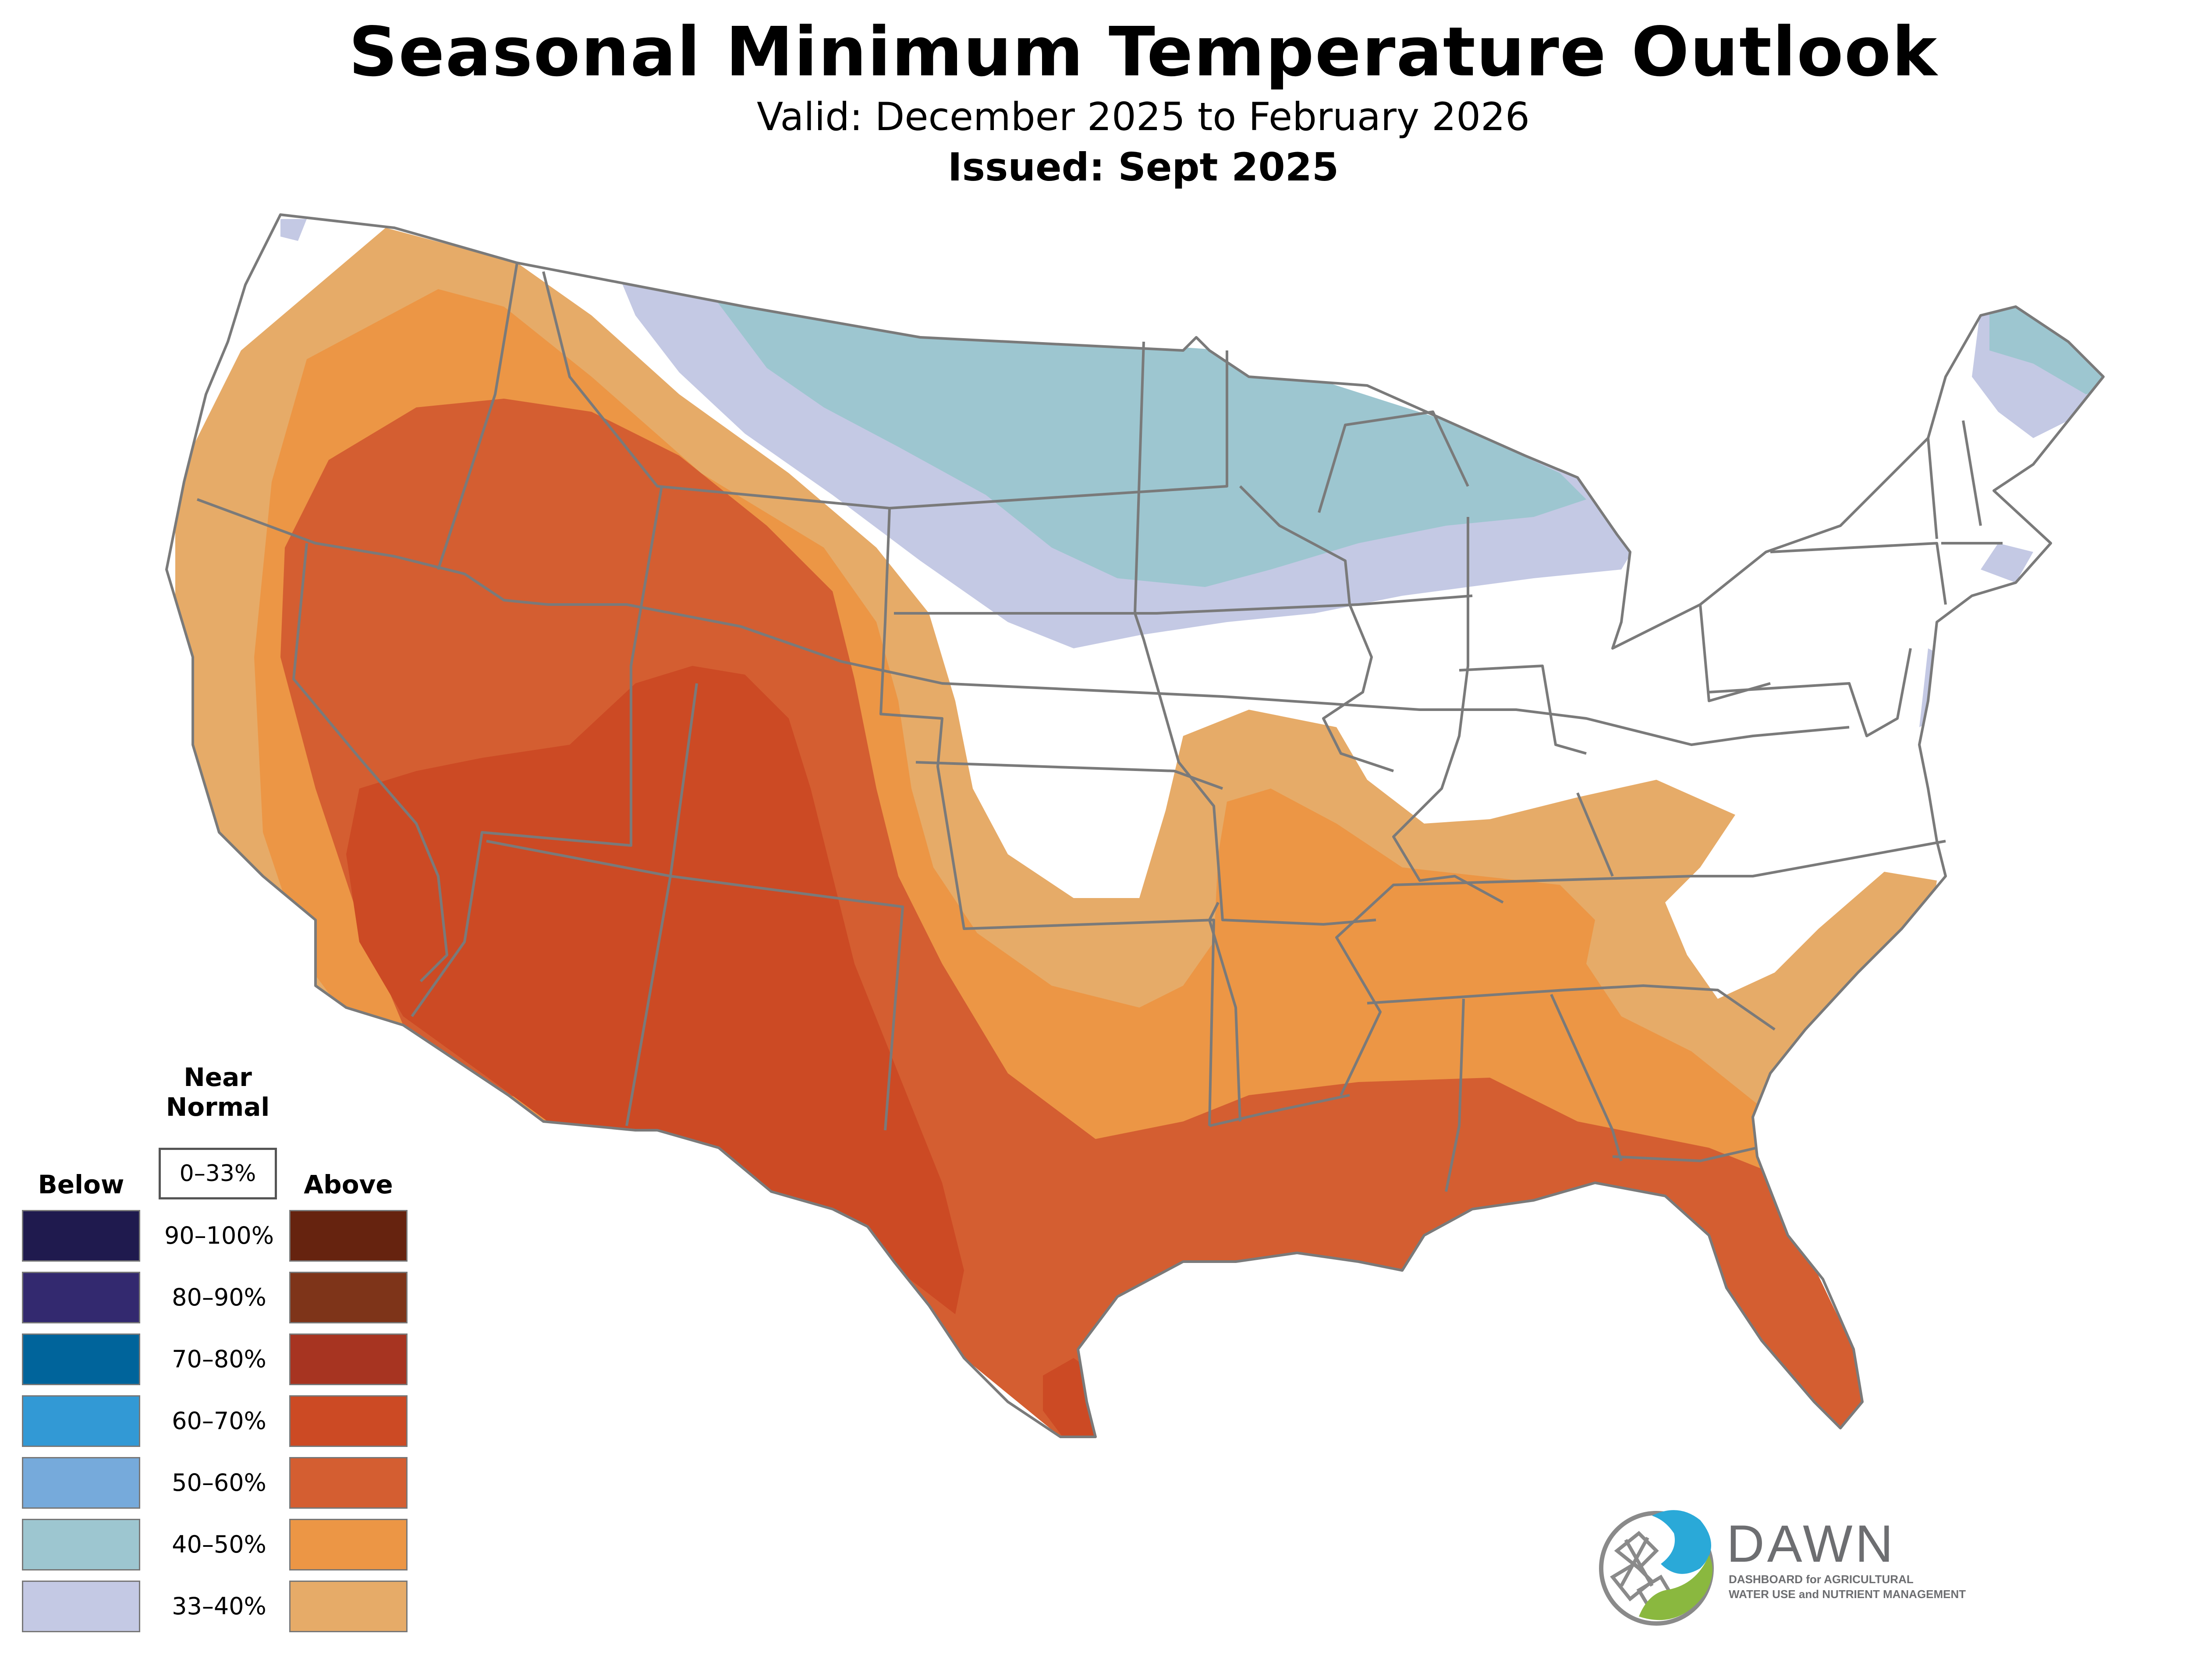 The width and height of the screenshot is (2191, 1680). I want to click on logo-wordmark: DAWN, so click(1811, 1543).